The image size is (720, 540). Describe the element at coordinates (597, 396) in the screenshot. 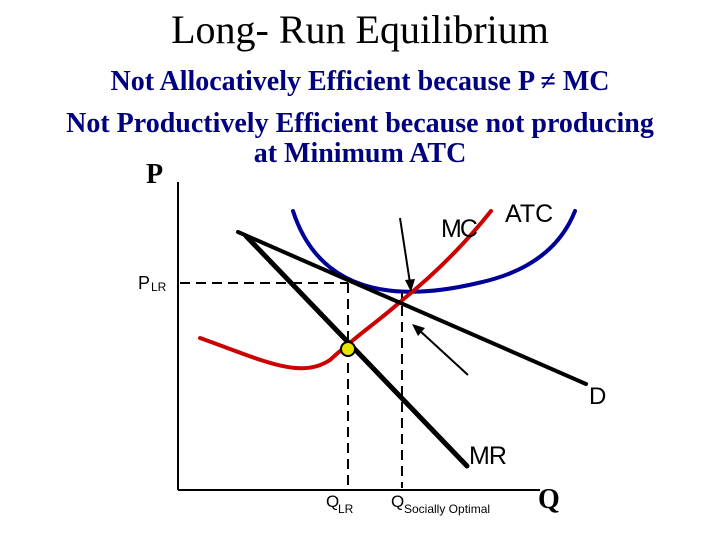

I see `demand-label: D` at that location.